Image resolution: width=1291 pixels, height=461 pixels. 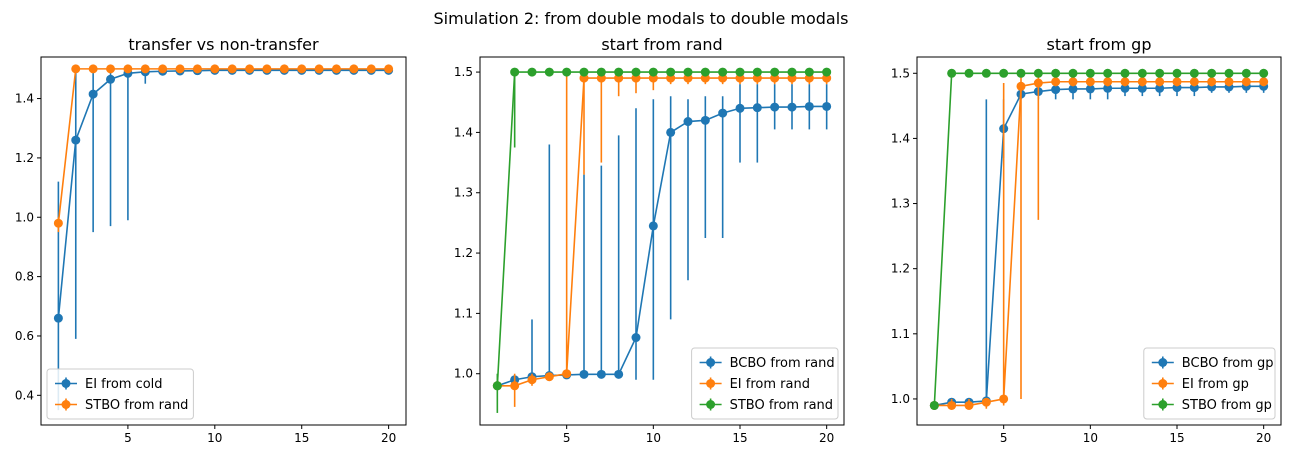 I want to click on y-tick-label: 1.5, so click(x=900, y=73).